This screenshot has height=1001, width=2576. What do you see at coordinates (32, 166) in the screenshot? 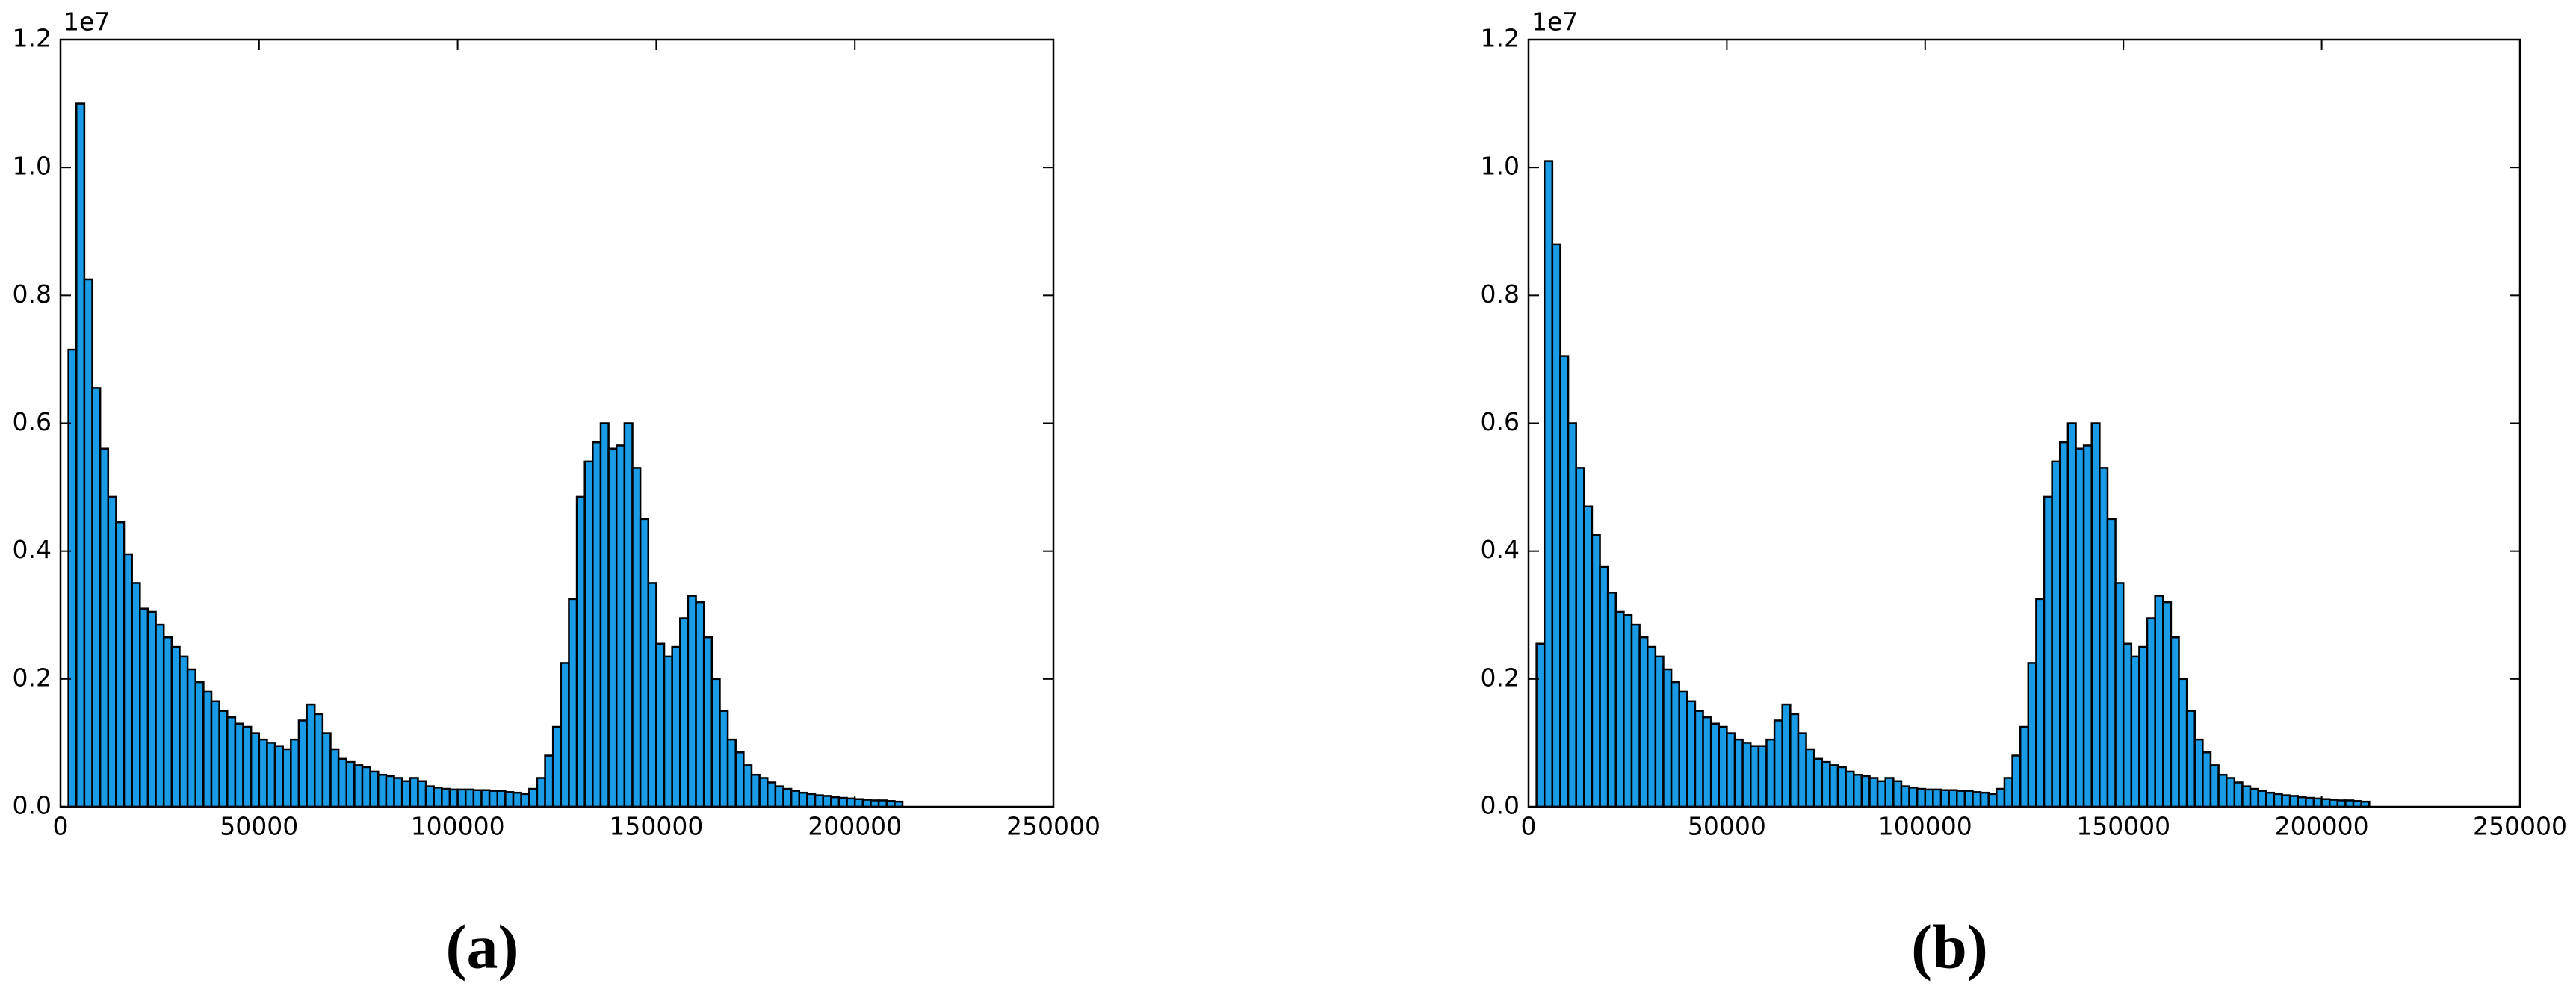
I see `y-tick-label: 1.0` at bounding box center [32, 166].